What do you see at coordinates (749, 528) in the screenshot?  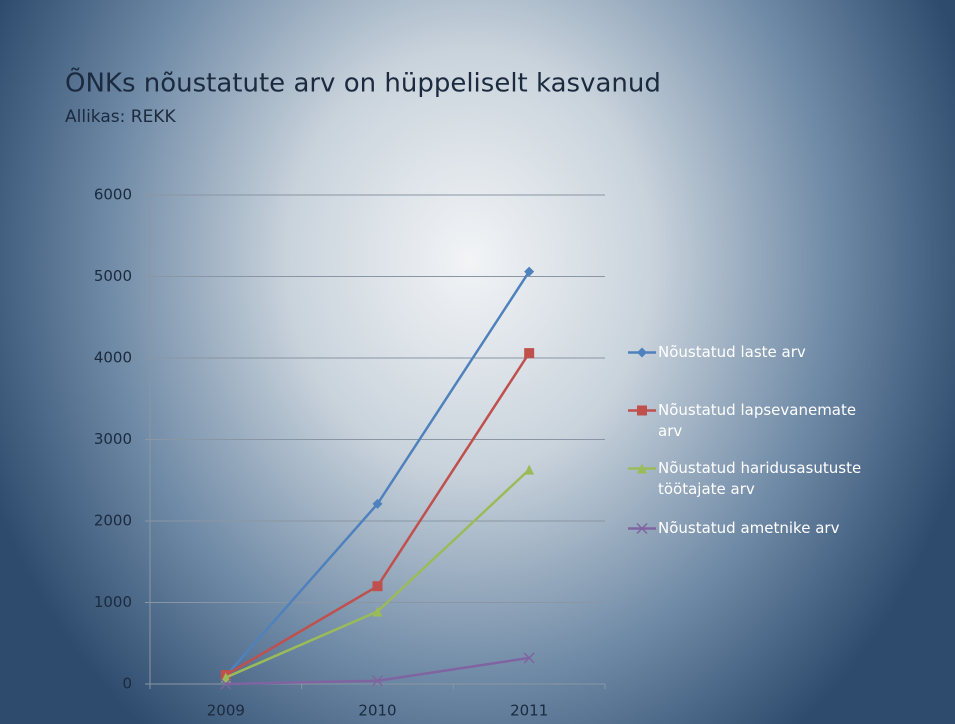 I see `legend-label: Nõustatud ametnike arv` at bounding box center [749, 528].